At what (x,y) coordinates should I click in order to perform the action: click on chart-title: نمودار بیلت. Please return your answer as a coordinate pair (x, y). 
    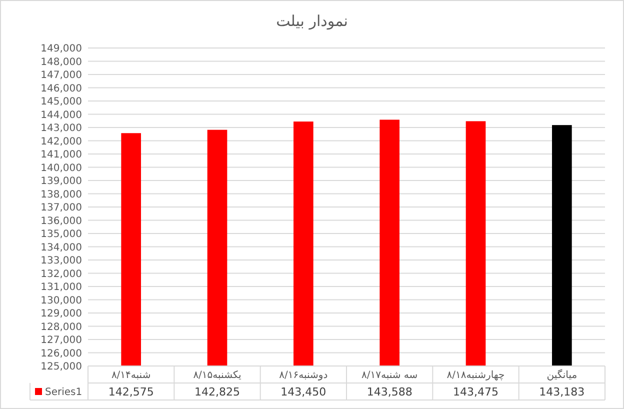
    Looking at the image, I should click on (312, 21).